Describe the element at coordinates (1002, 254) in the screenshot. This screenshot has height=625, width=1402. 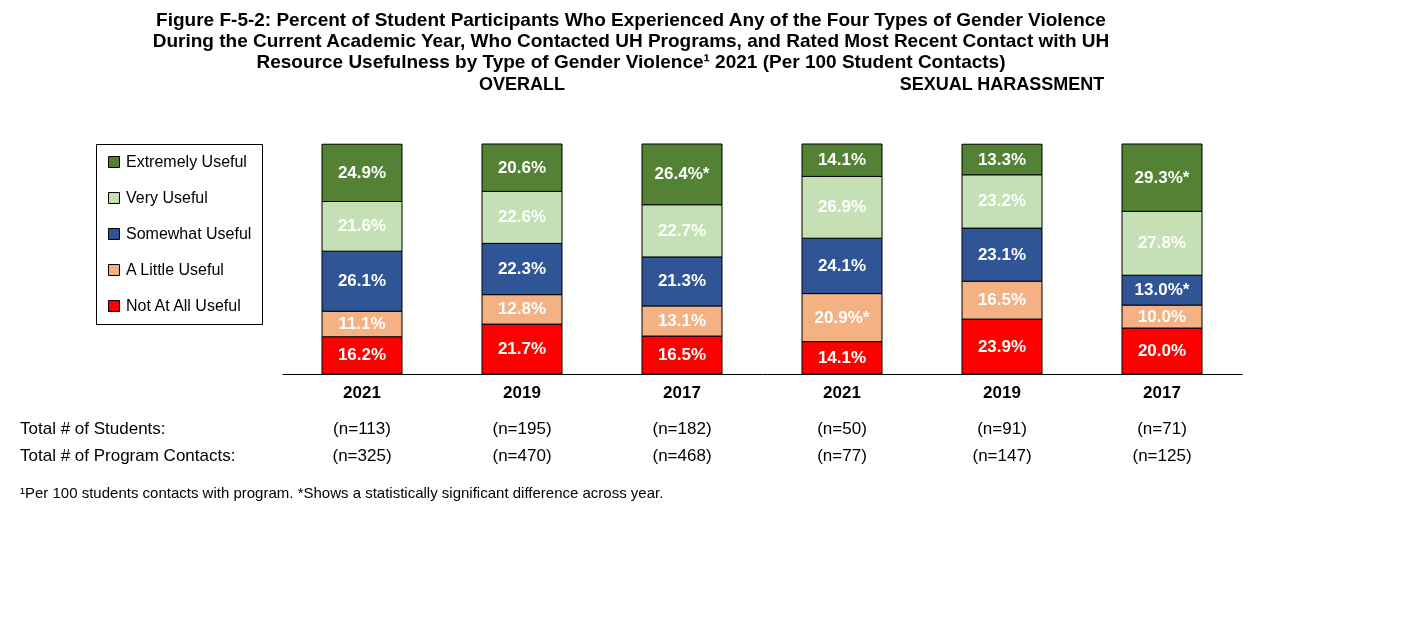
I see `data-label: 23.1%` at that location.